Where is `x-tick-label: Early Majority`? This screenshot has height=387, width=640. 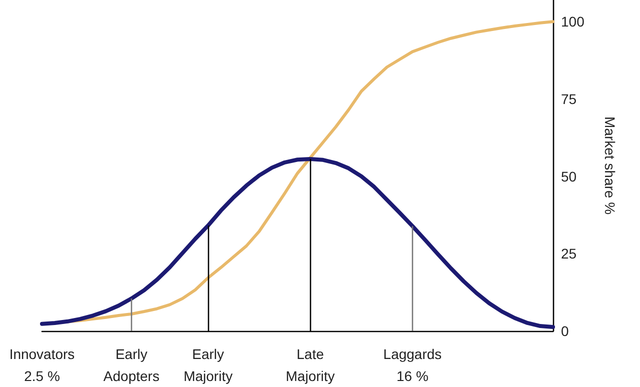 x-tick-label: Early Majority is located at coordinates (208, 365).